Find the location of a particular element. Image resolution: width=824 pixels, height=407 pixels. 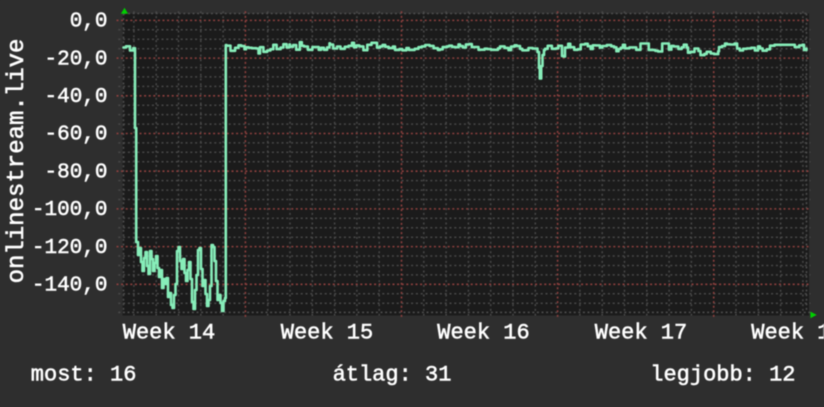

svg-text: Week 18 is located at coordinates (787, 333).